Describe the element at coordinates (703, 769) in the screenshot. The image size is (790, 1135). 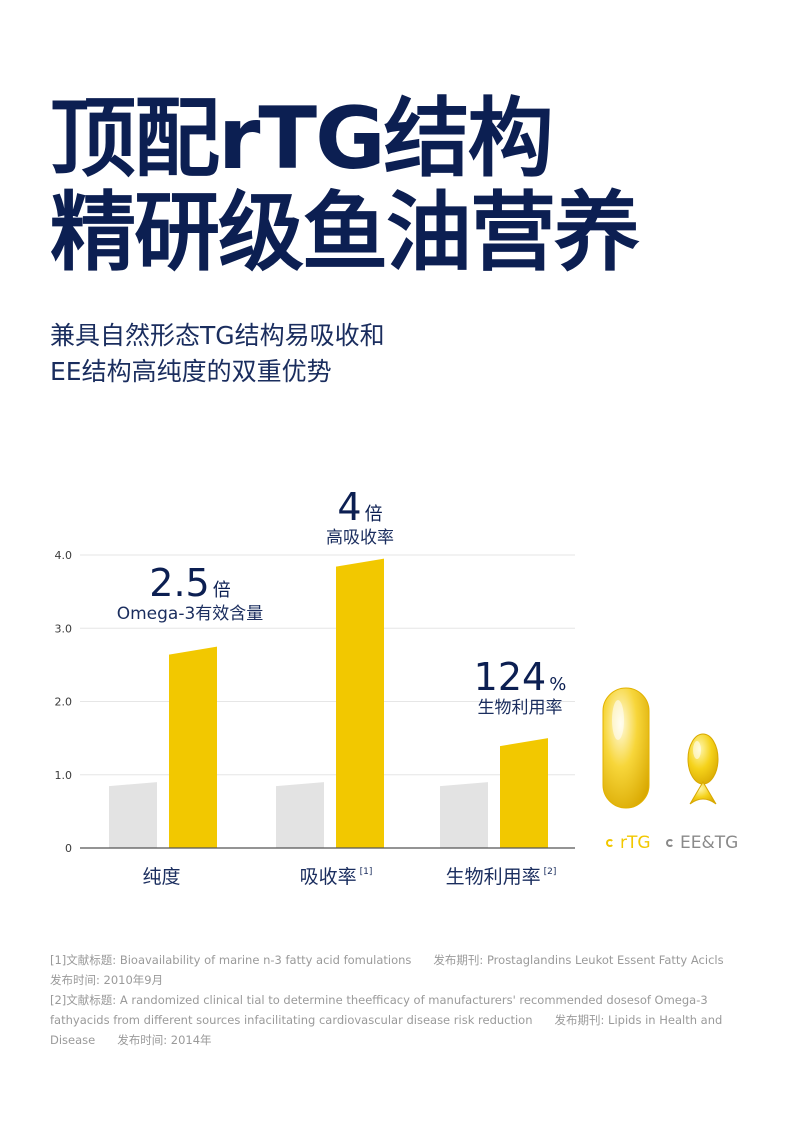
I see `capsule-fish-icon` at that location.